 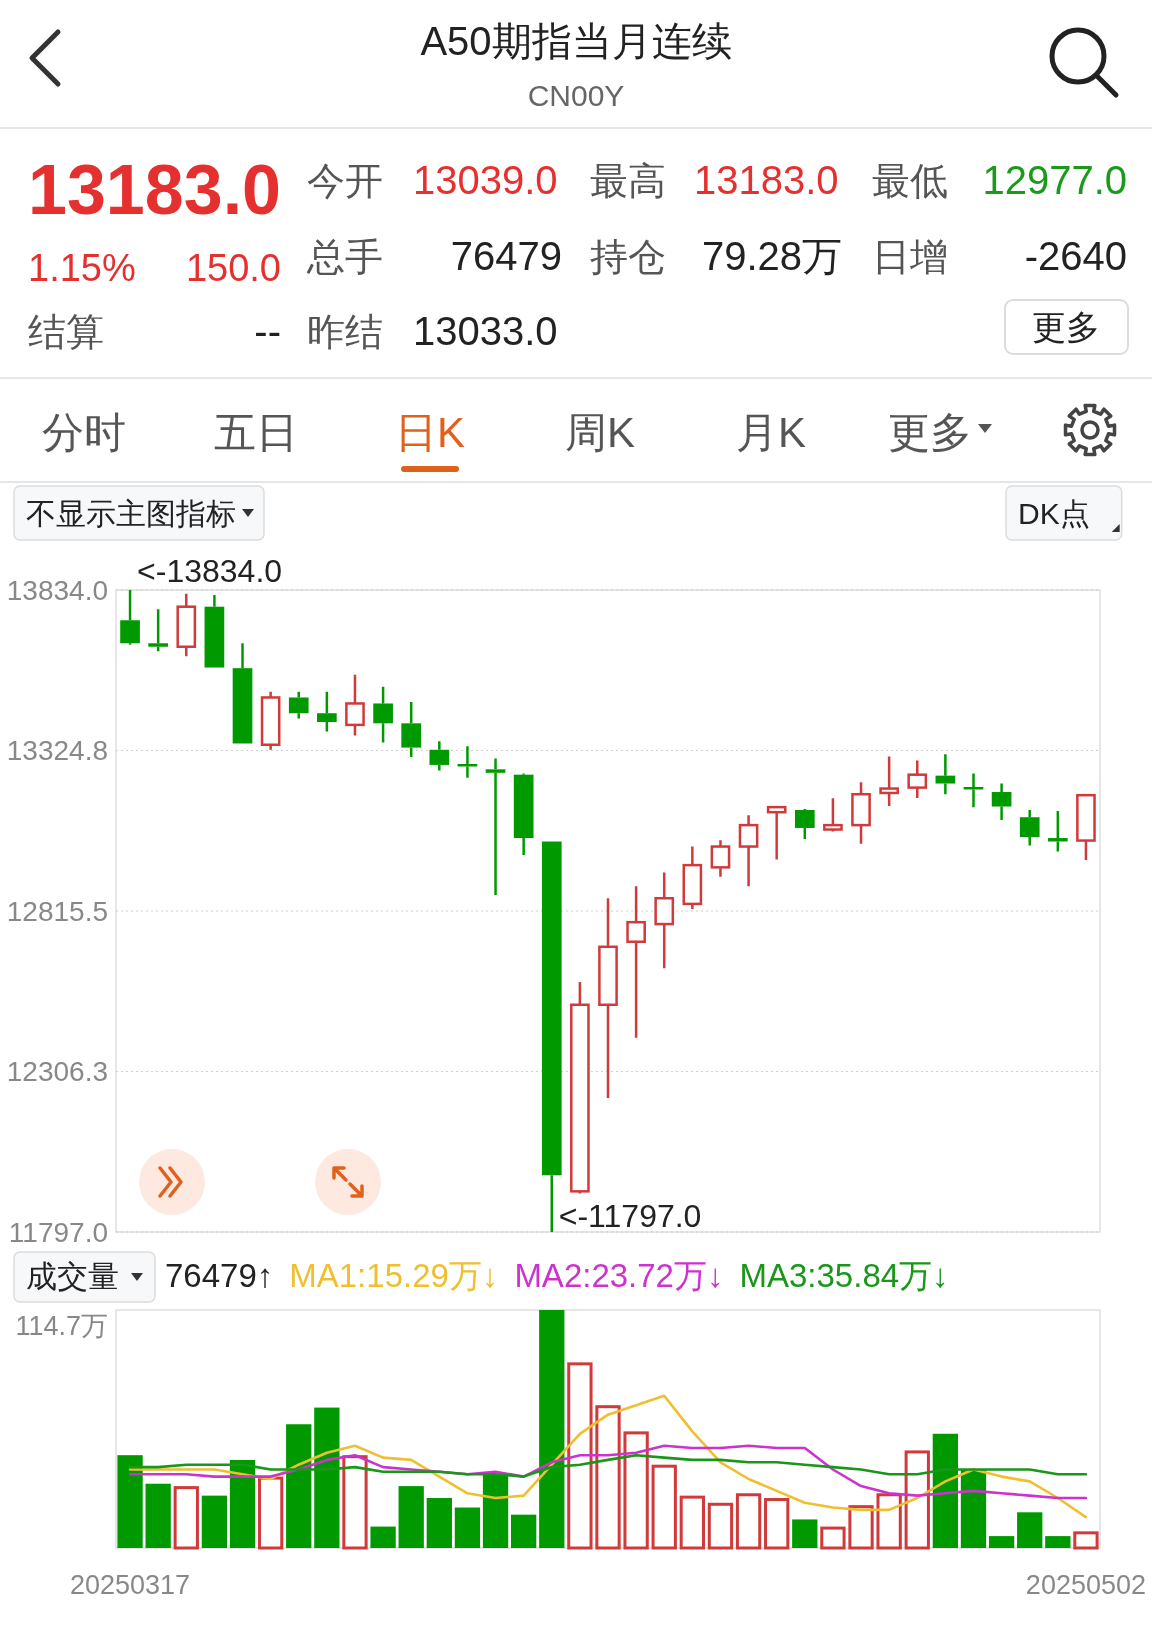 What do you see at coordinates (58, 1232) in the screenshot?
I see `y-tick-label: 11797.0` at bounding box center [58, 1232].